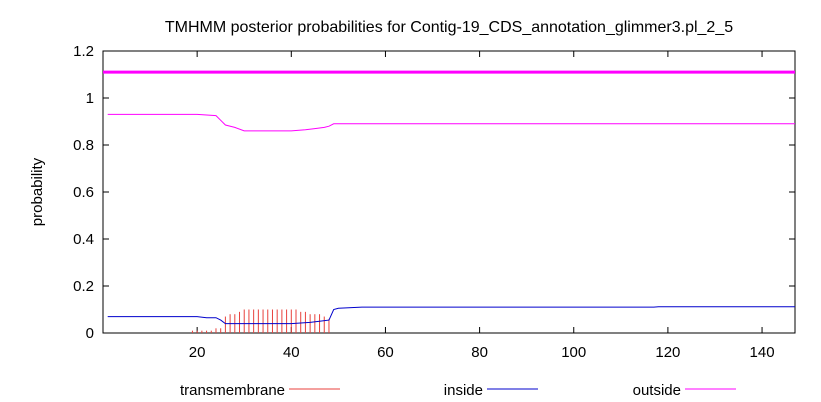 Image resolution: width=821 pixels, height=402 pixels. I want to click on y-axis-label: probability, so click(37, 191).